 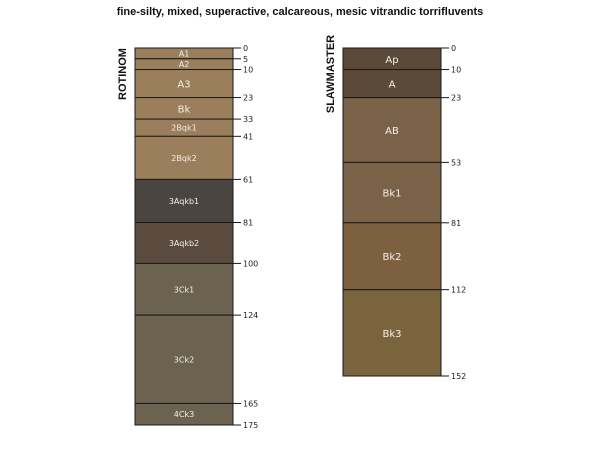 I want to click on depth-label: 175, so click(x=250, y=425).